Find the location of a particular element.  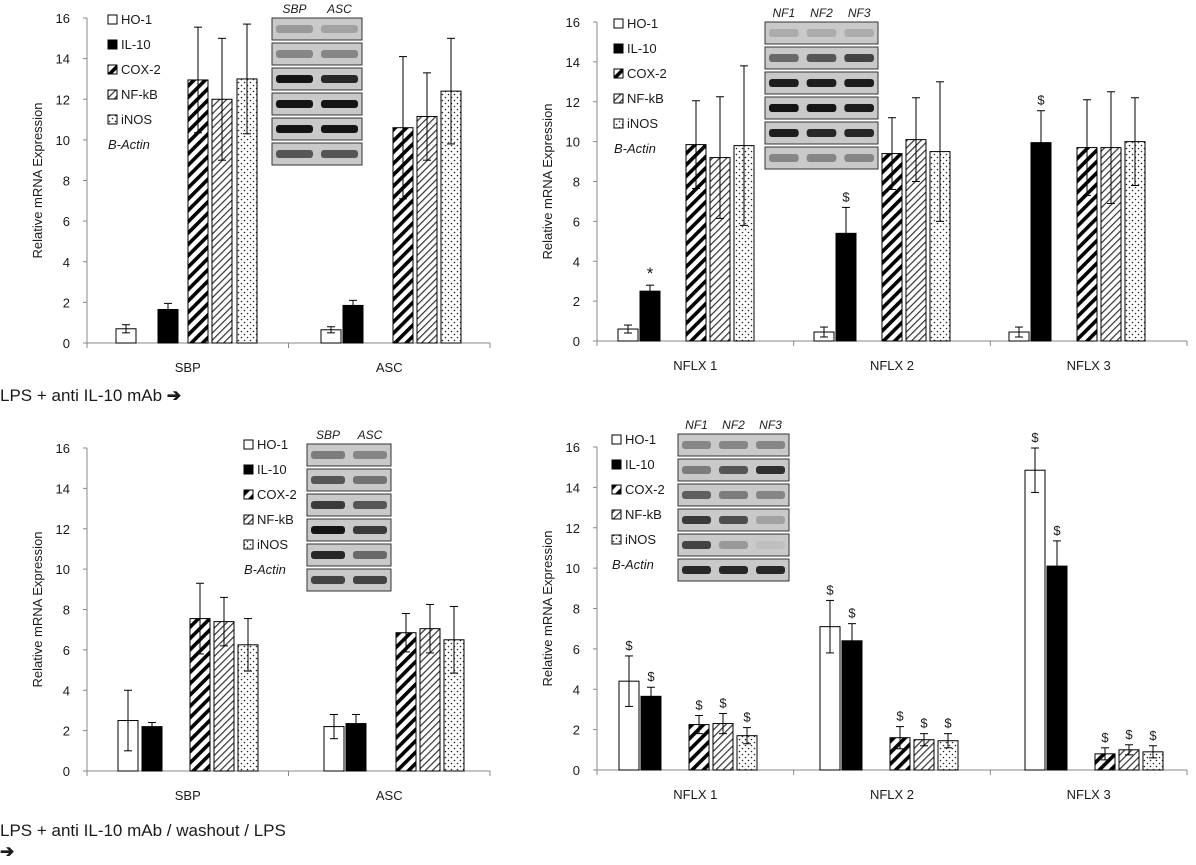

caption-bottom: LPS + anti IL-10 mAb / washout / LPS ➔ is located at coordinates (143, 841).